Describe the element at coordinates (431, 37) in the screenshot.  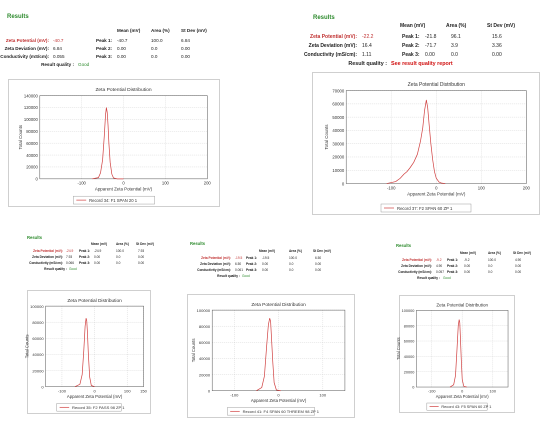
I see `peak-mean: -21.8` at that location.